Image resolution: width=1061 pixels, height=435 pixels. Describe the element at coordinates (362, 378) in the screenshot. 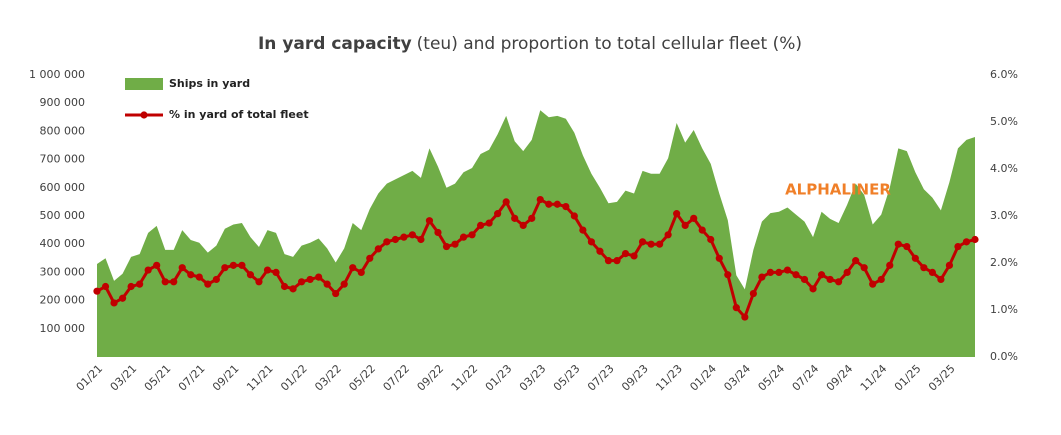

I see `x-tick-label: 05/22` at that location.